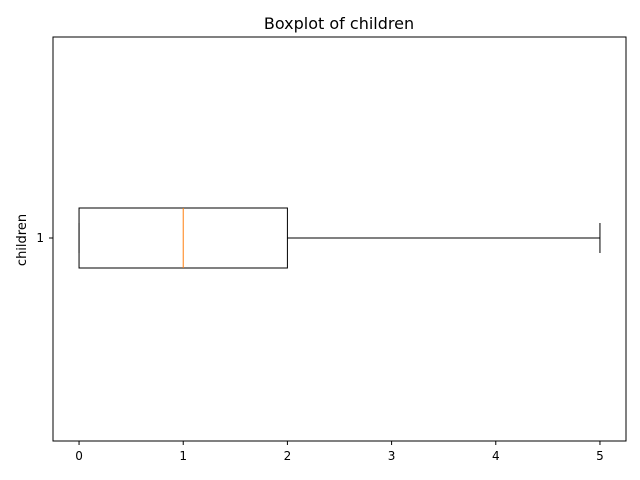 This screenshot has width=640, height=480. What do you see at coordinates (600, 456) in the screenshot?
I see `x-tick-label: 5` at bounding box center [600, 456].